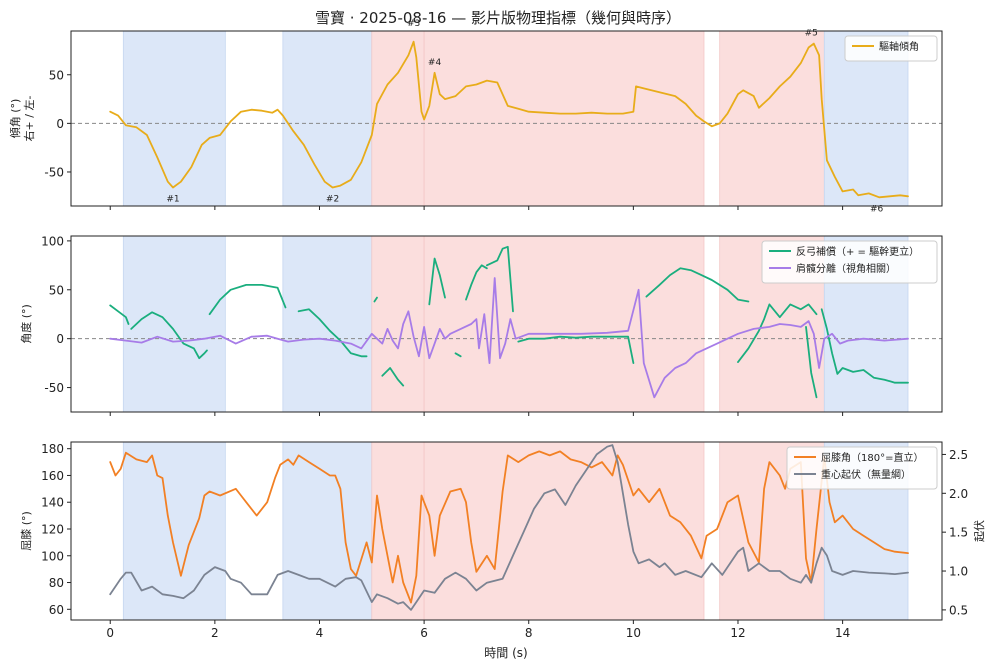  Describe the element at coordinates (320, 633) in the screenshot. I see `x-tick-label: 4` at that location.